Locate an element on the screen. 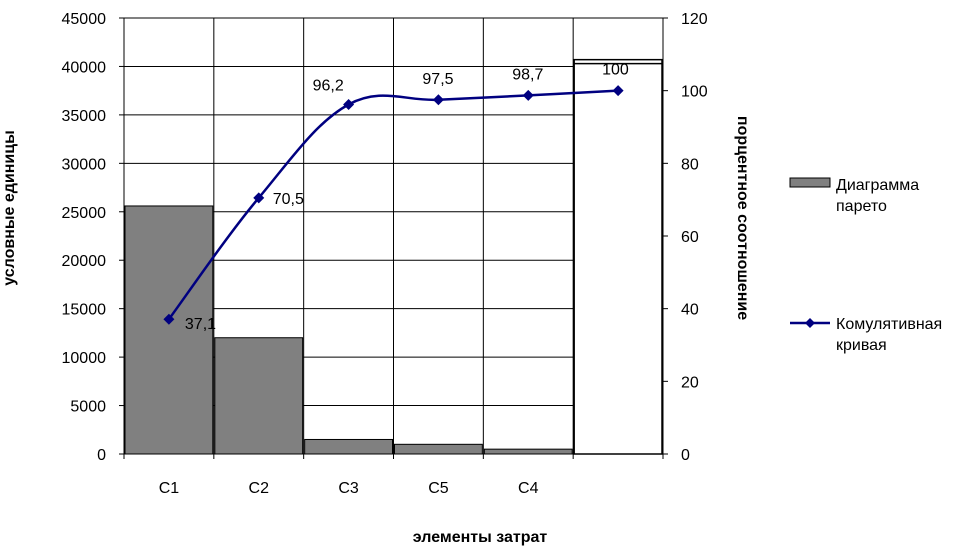 Image resolution: width=971 pixels, height=554 pixels. y2-tick-label: 60 is located at coordinates (690, 237).